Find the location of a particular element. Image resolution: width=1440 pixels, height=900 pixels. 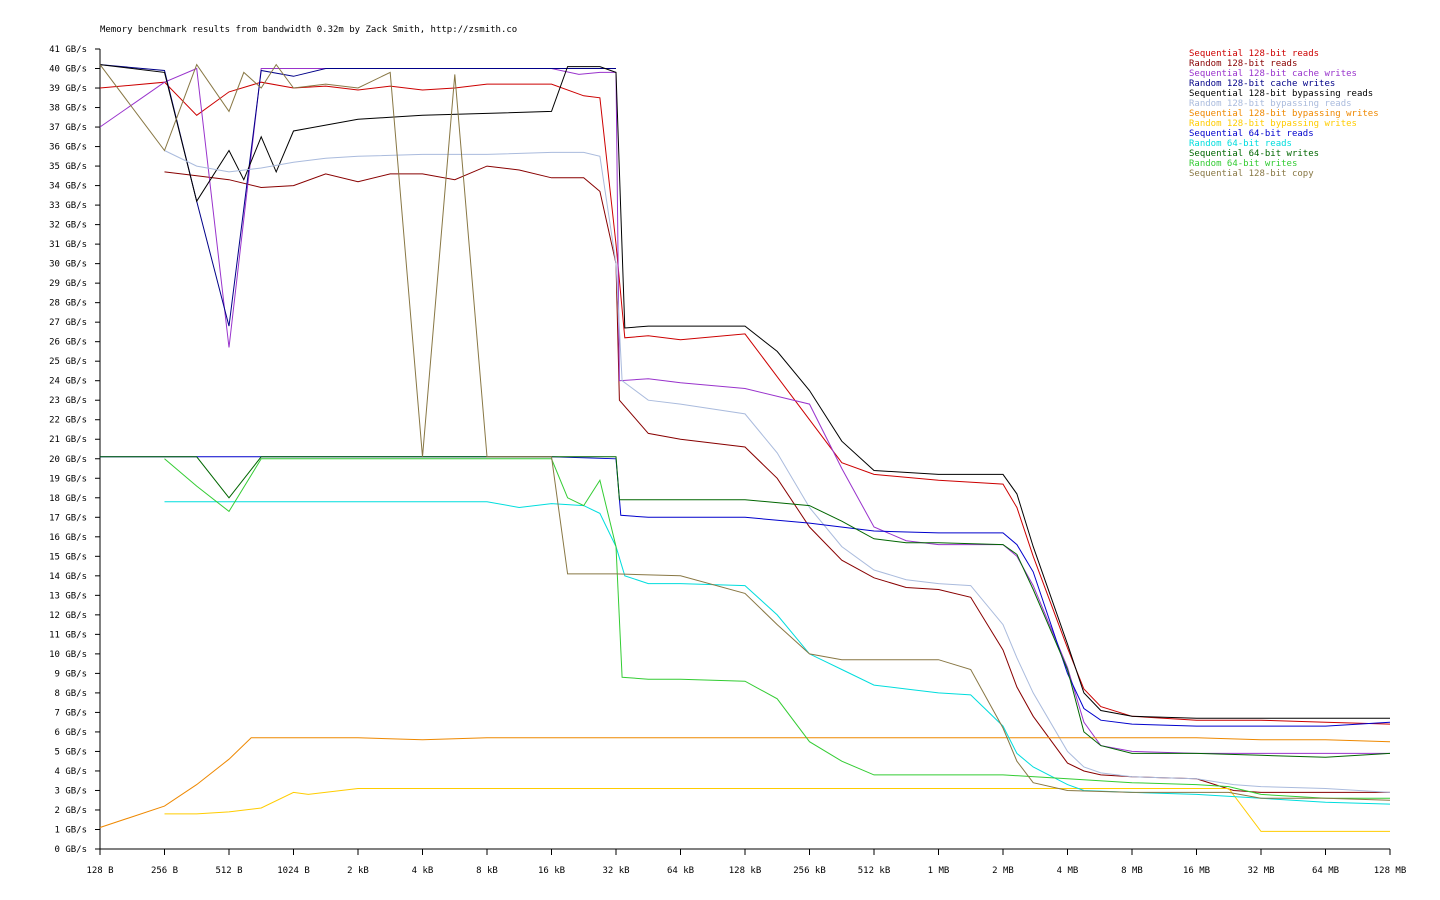

x-tick-label: 32 kB is located at coordinates (615, 871).